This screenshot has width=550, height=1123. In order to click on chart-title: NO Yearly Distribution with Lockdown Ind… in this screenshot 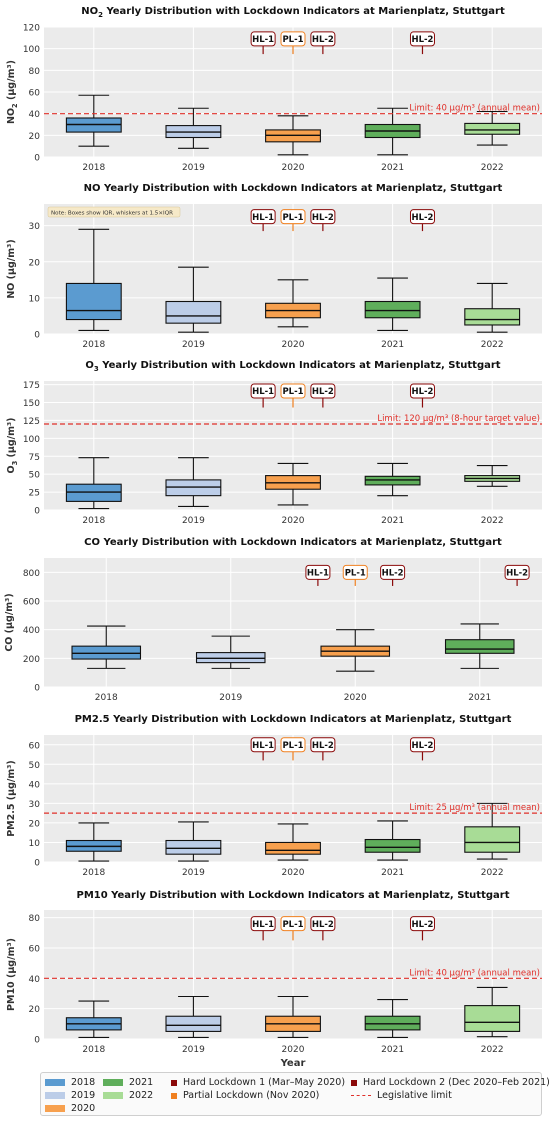, I will do `click(293, 188)`.